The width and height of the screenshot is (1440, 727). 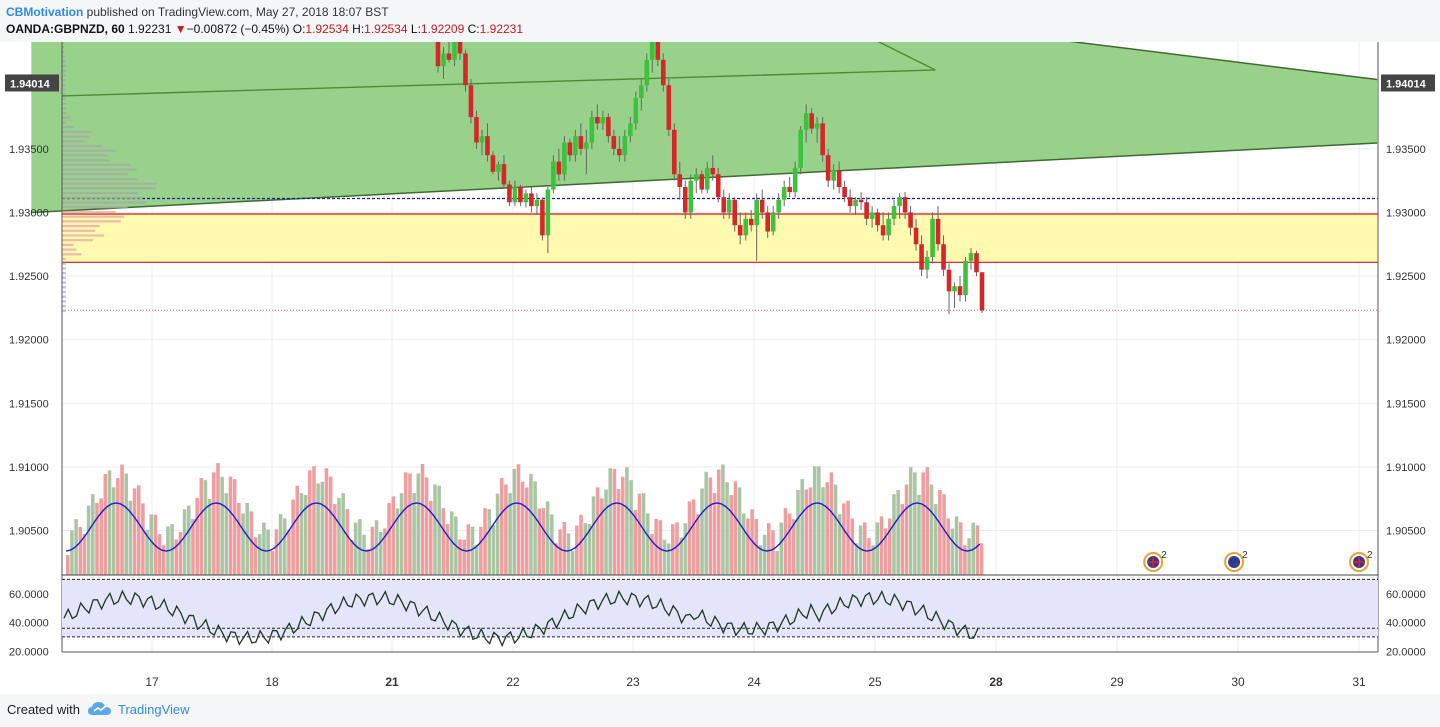 I want to click on tradingview-brand: TradingView, so click(x=154, y=709).